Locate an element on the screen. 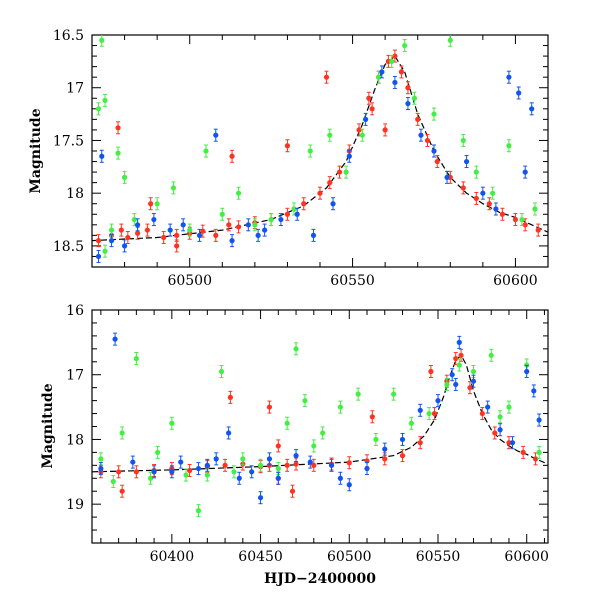  x-tick-label: 60400 is located at coordinates (172, 557).